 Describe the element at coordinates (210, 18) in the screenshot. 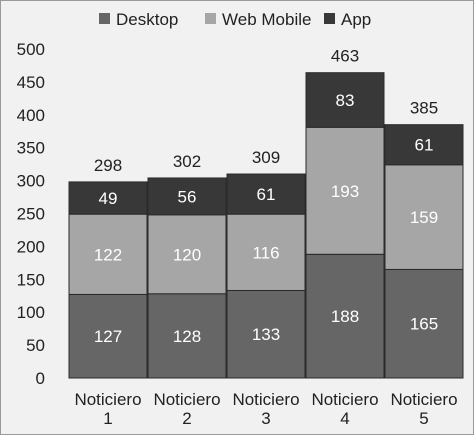

I see `legend-swatch-web-mobile` at that location.